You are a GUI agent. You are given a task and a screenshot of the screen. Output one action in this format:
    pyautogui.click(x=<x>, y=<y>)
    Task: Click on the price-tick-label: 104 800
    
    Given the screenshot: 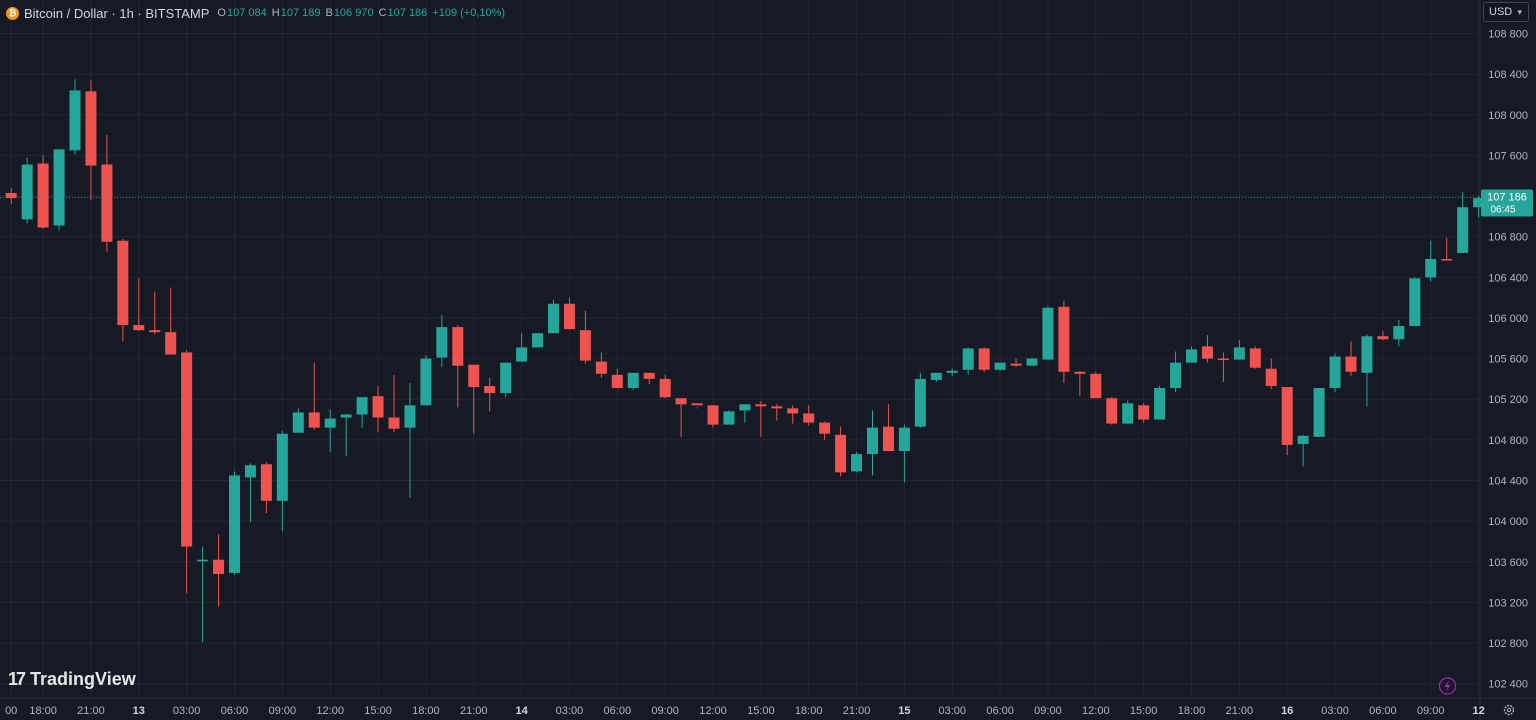 What is the action you would take?
    pyautogui.click(x=1508, y=441)
    